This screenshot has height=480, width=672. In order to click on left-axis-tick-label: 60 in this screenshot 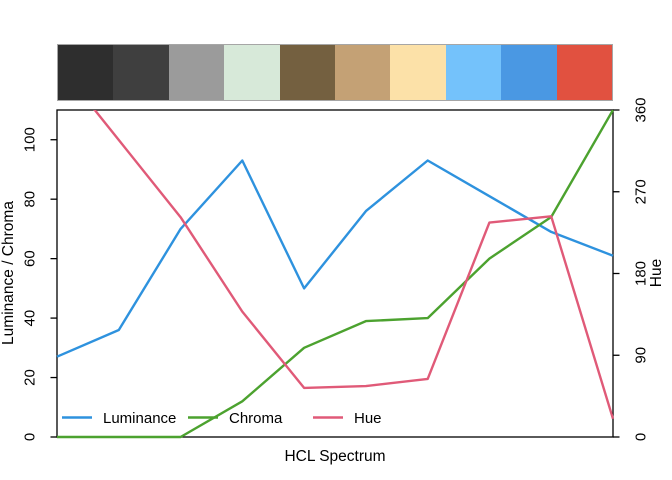, I will do `click(30, 258)`.